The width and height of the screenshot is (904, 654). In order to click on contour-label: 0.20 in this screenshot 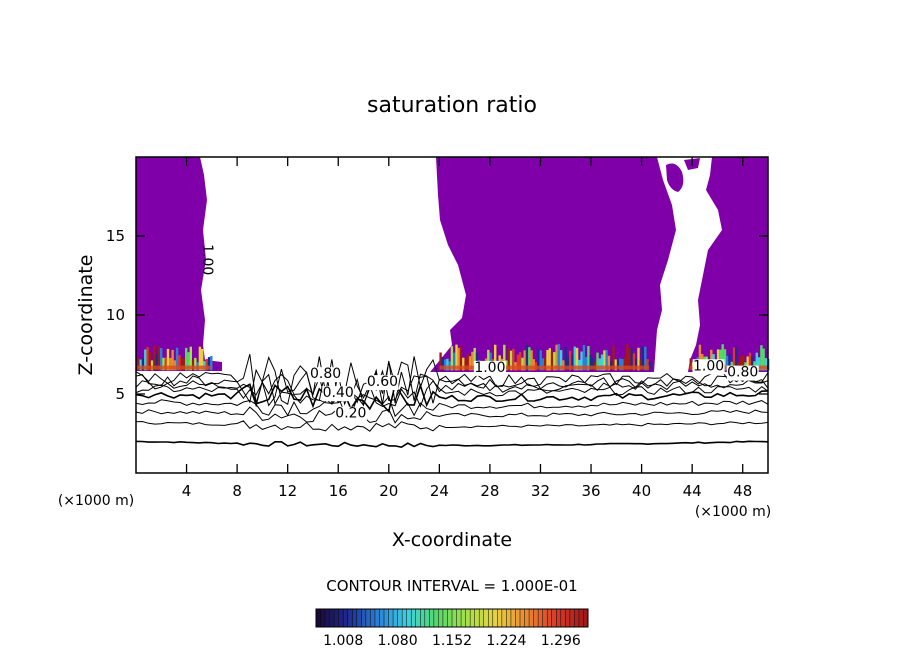, I will do `click(350, 414)`.